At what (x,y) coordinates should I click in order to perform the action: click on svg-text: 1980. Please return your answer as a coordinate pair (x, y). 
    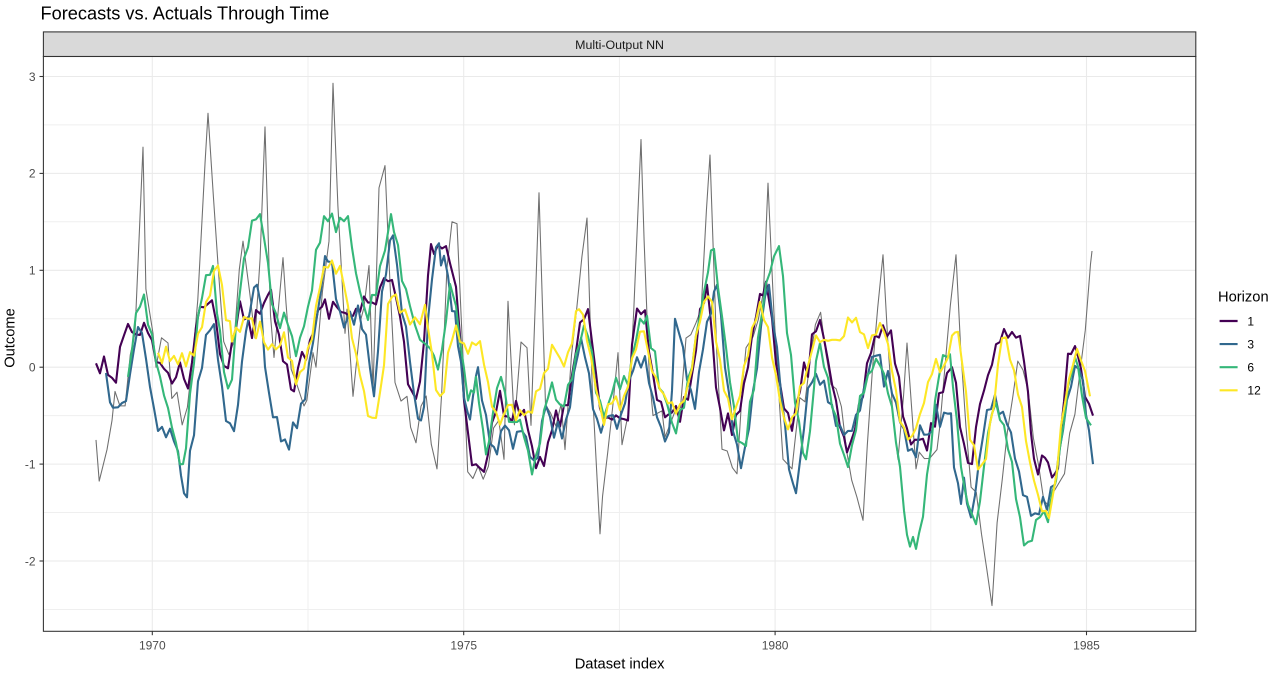
    Looking at the image, I should click on (775, 646).